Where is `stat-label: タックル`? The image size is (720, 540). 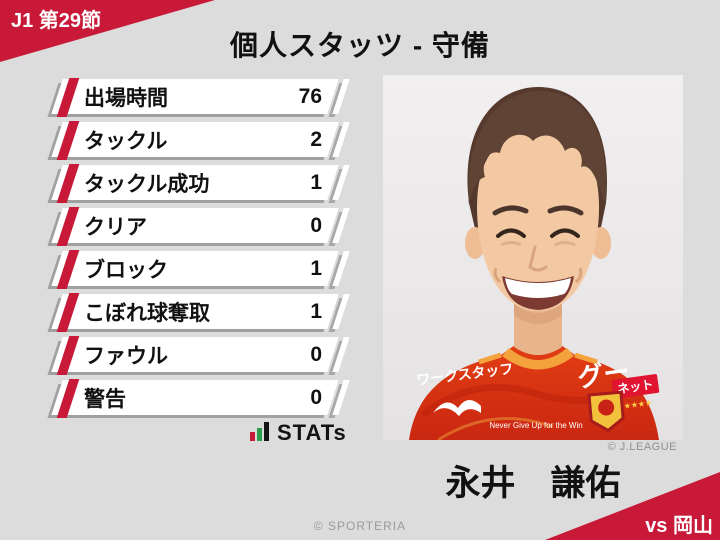
stat-label: タックル is located at coordinates (126, 141).